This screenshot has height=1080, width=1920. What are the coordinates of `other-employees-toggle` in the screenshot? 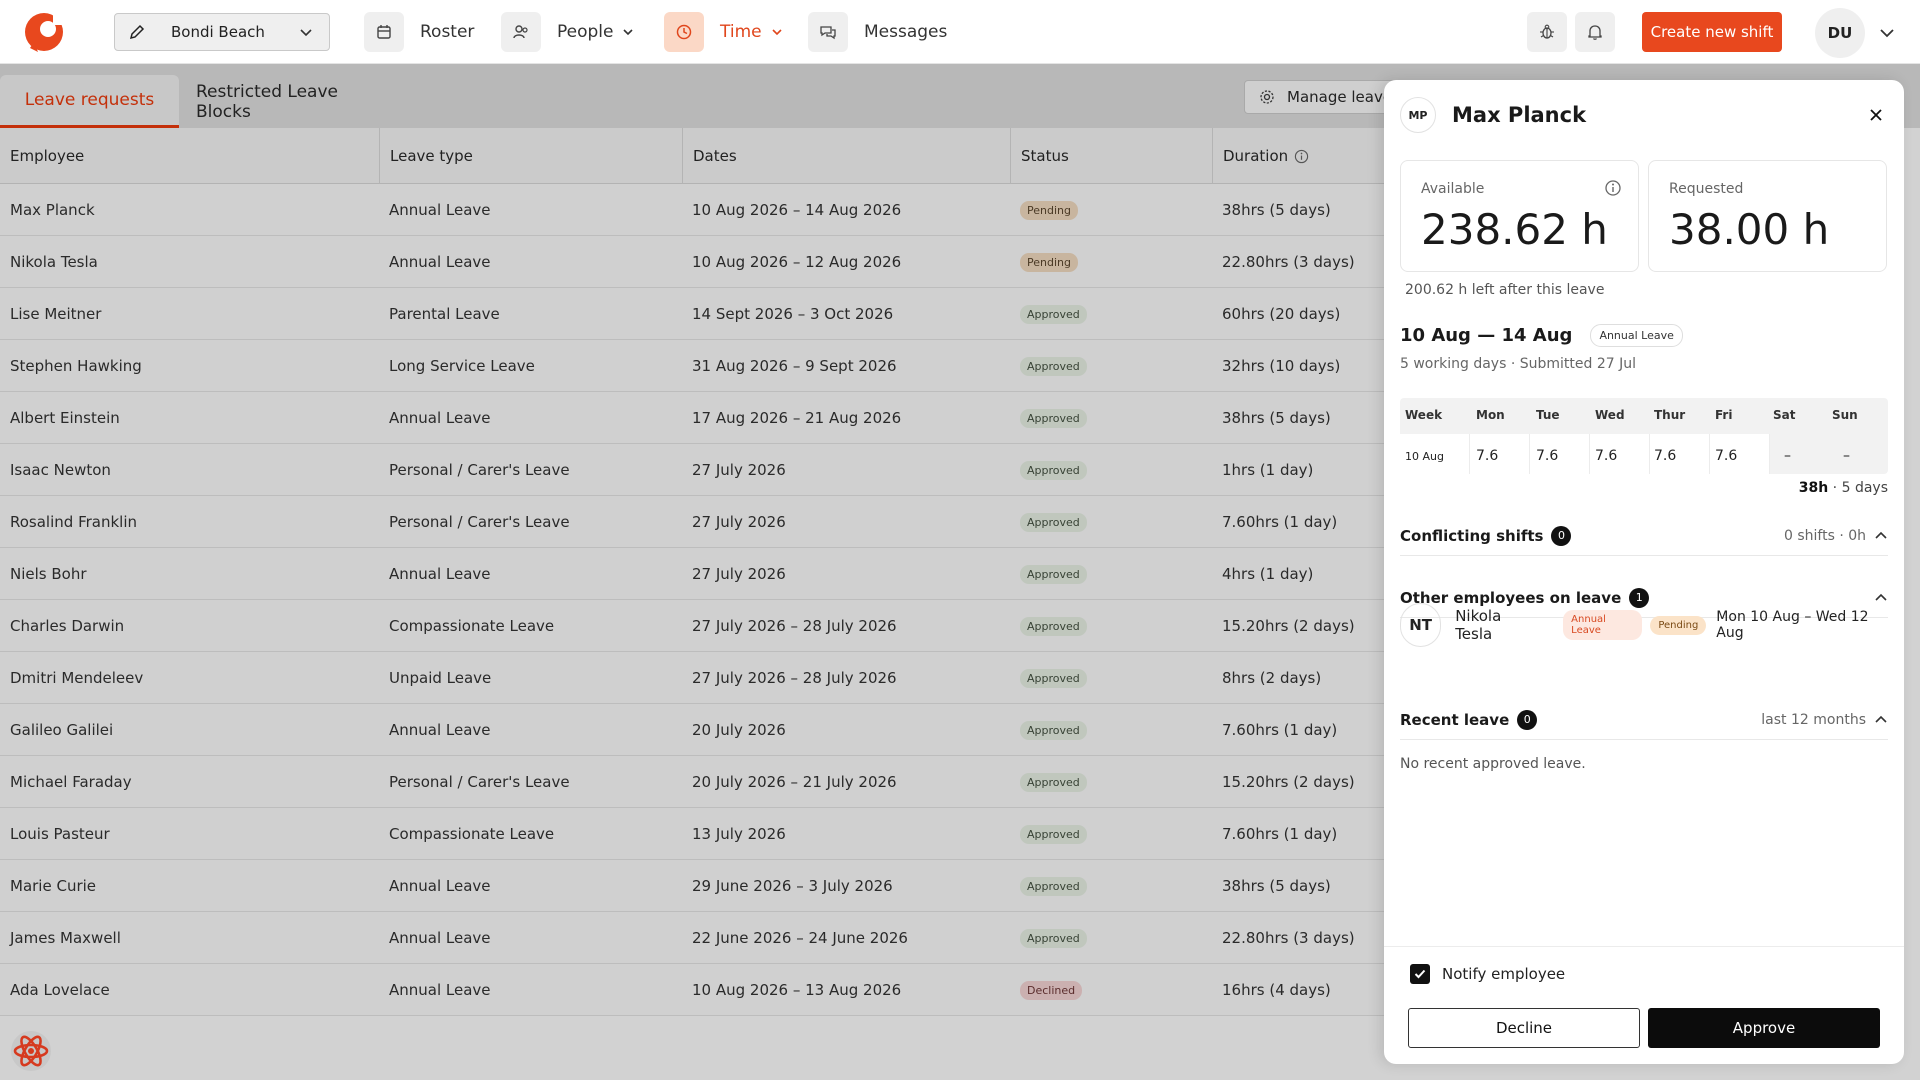 It's located at (1877, 598).